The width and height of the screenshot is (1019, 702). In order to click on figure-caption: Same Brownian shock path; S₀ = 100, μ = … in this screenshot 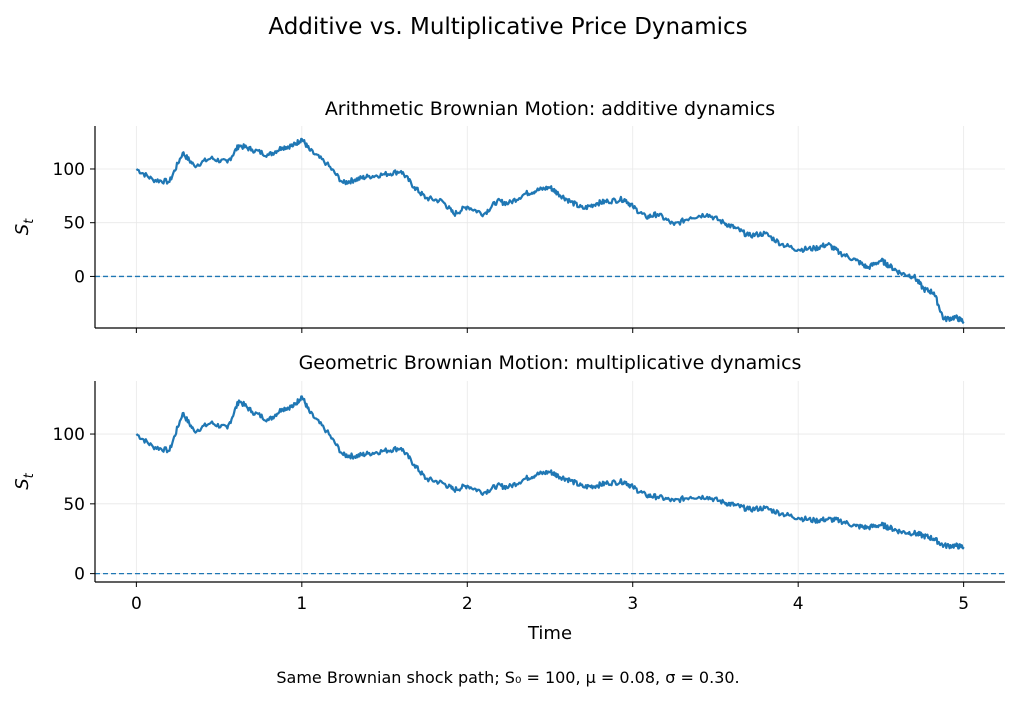, I will do `click(507, 677)`.